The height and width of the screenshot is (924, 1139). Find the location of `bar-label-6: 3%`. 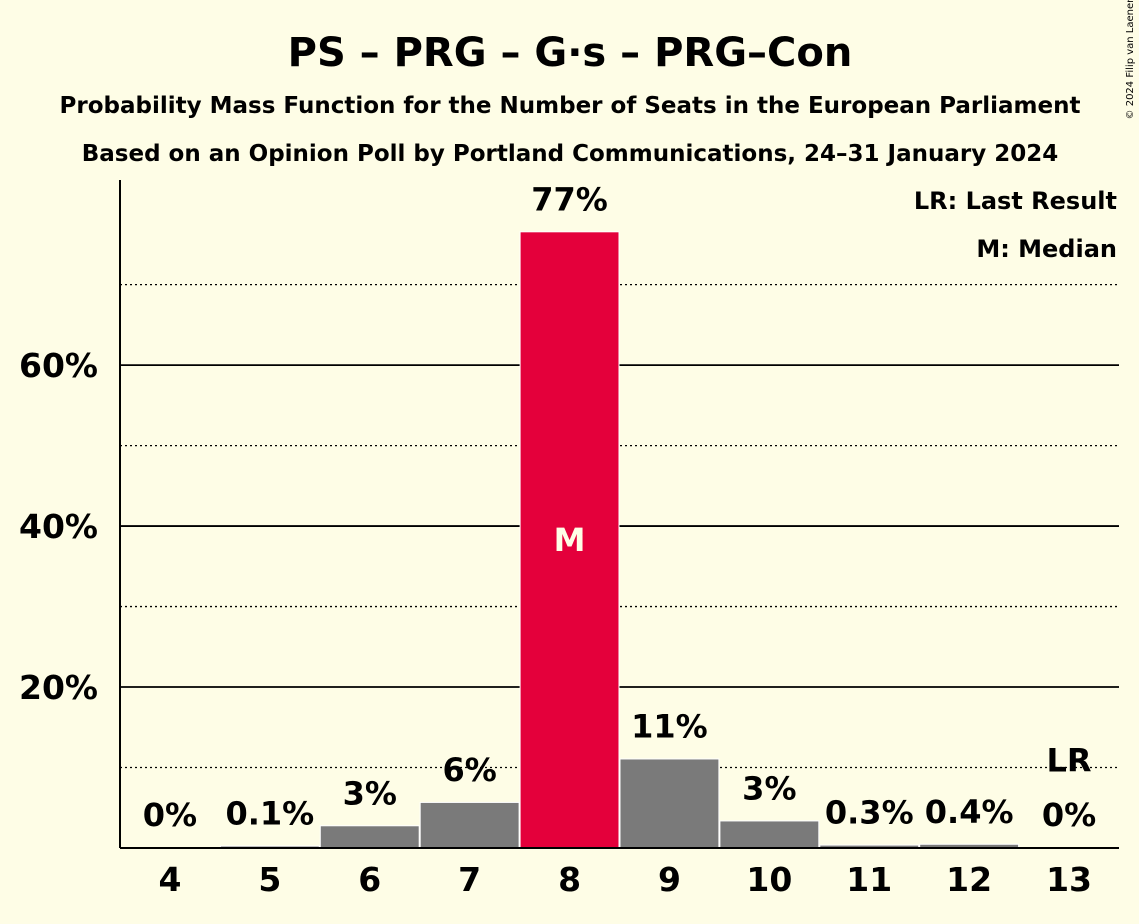

bar-label-6: 3% is located at coordinates (370, 793).